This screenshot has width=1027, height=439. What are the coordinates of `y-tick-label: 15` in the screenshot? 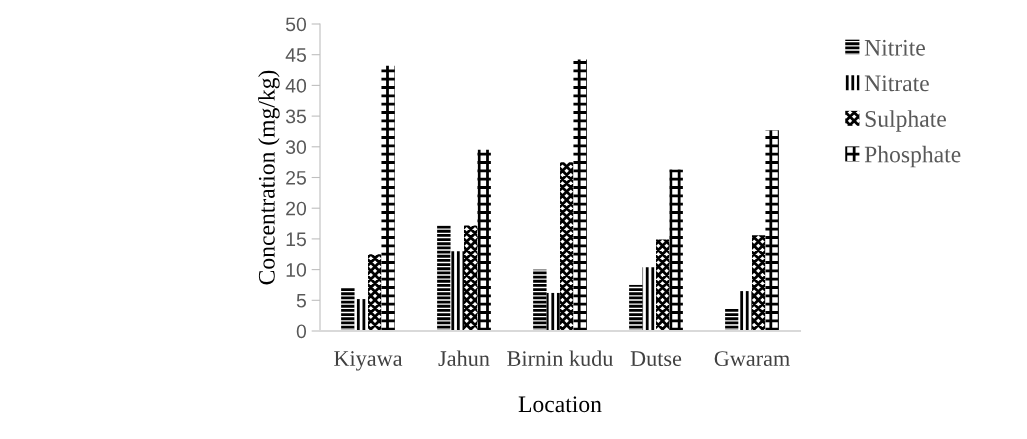 It's located at (296, 239).